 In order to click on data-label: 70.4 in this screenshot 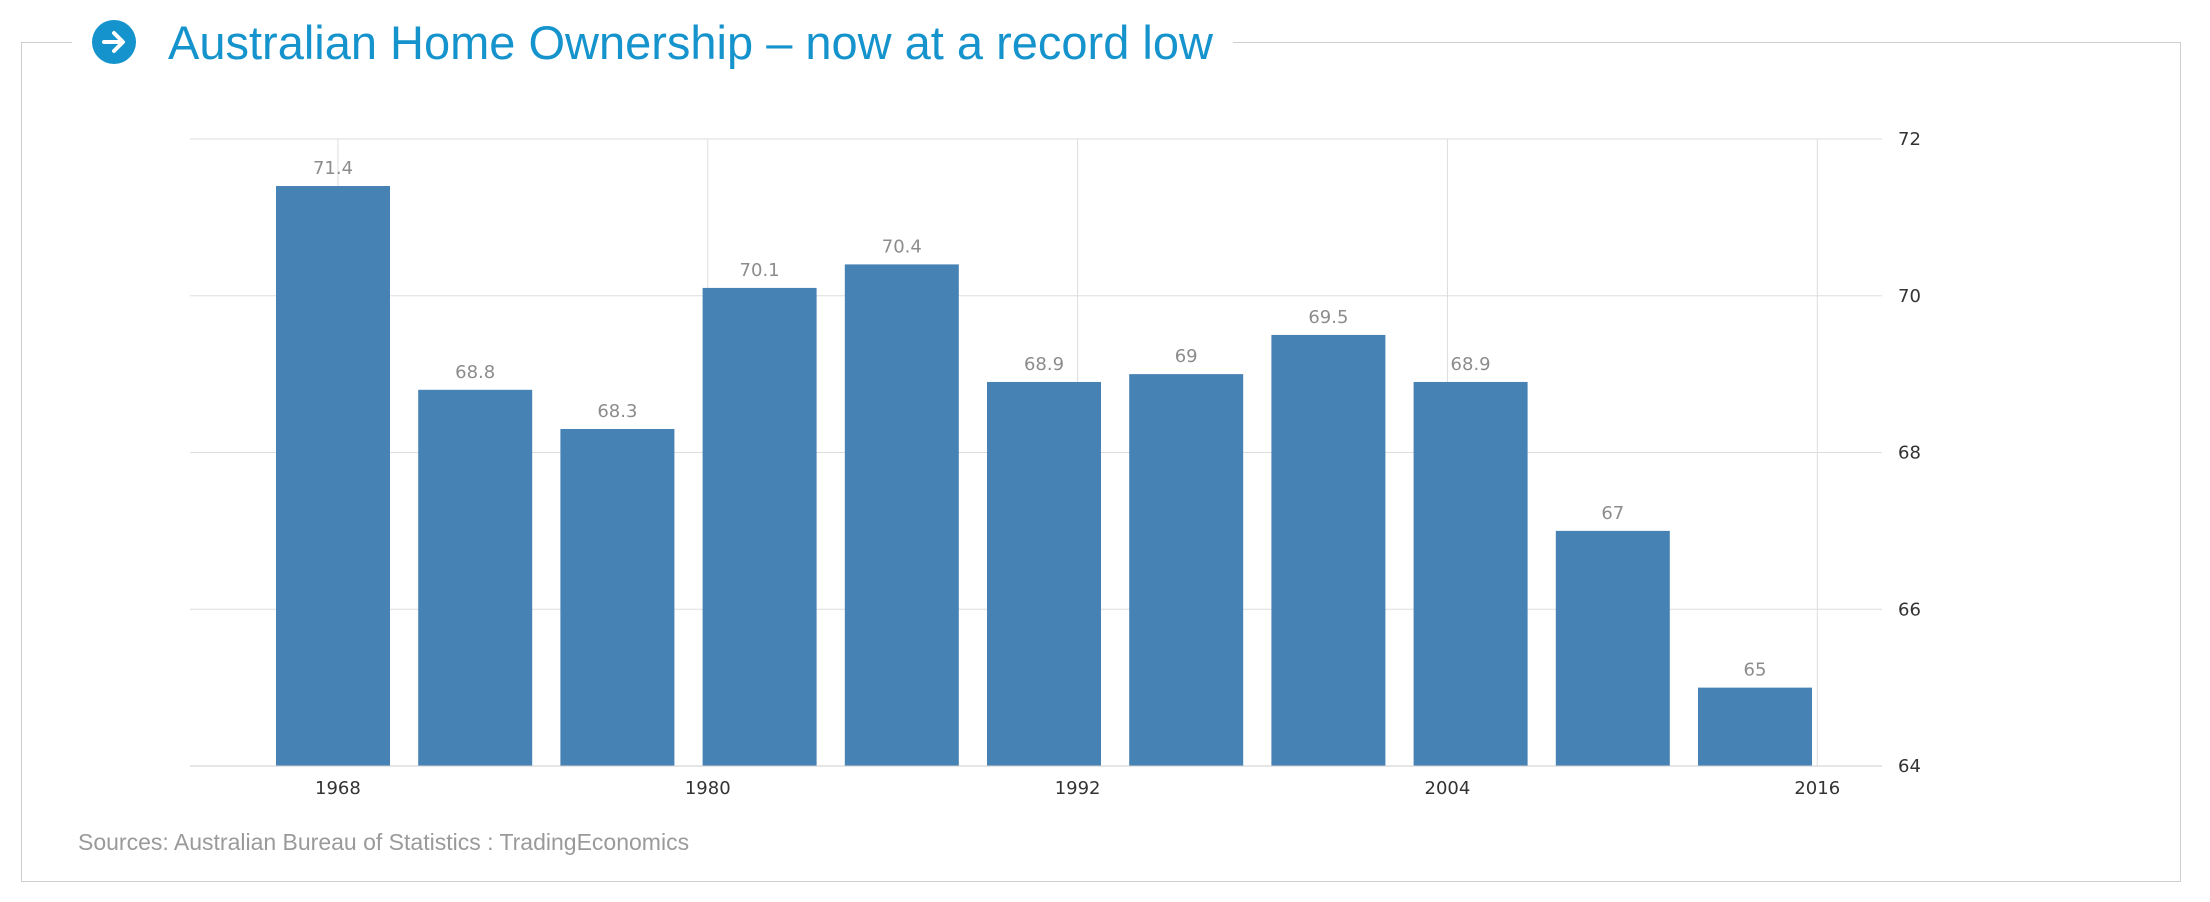, I will do `click(902, 246)`.